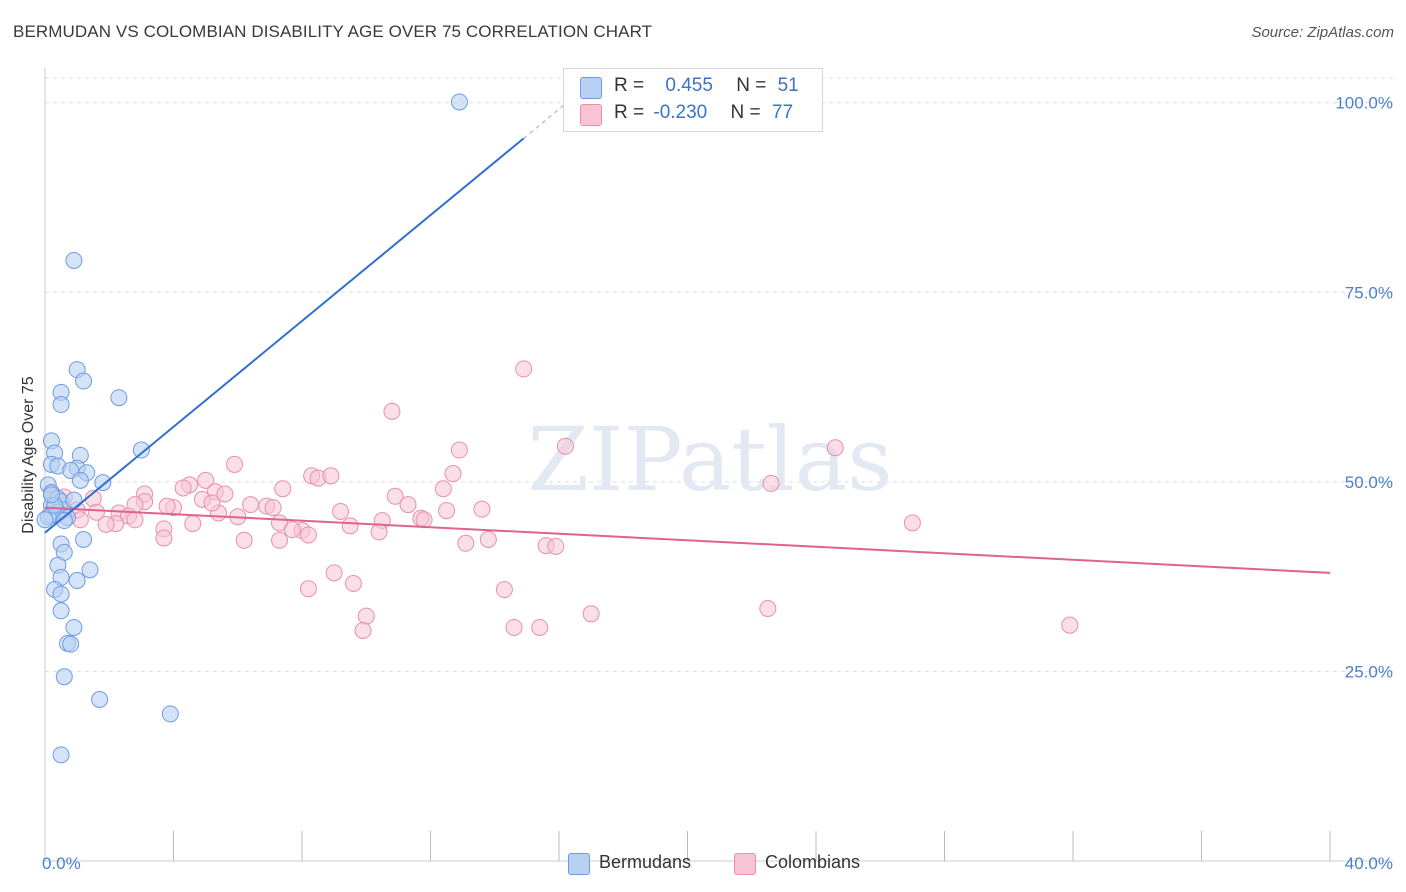 The image size is (1406, 892). Describe the element at coordinates (782, 112) in the screenshot. I see `n-value: 77` at that location.